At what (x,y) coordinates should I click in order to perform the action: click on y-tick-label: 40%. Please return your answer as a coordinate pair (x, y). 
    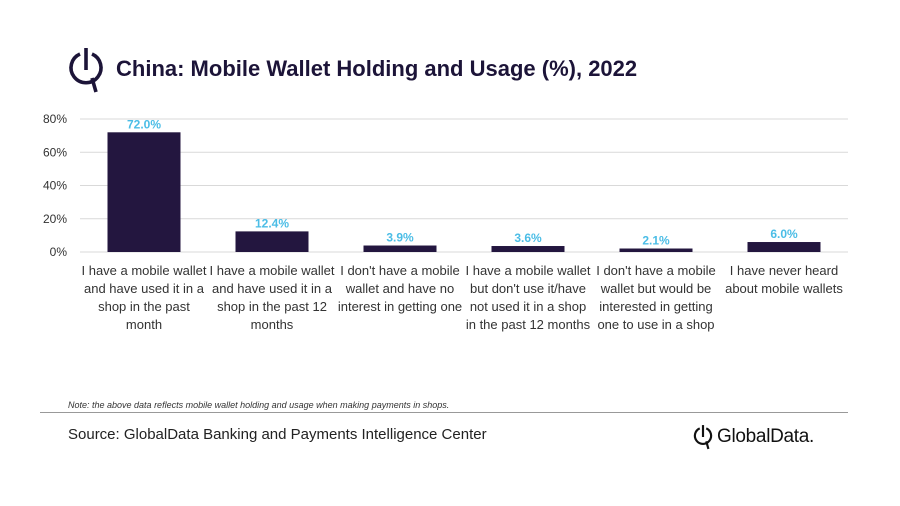
    Looking at the image, I should click on (55, 186).